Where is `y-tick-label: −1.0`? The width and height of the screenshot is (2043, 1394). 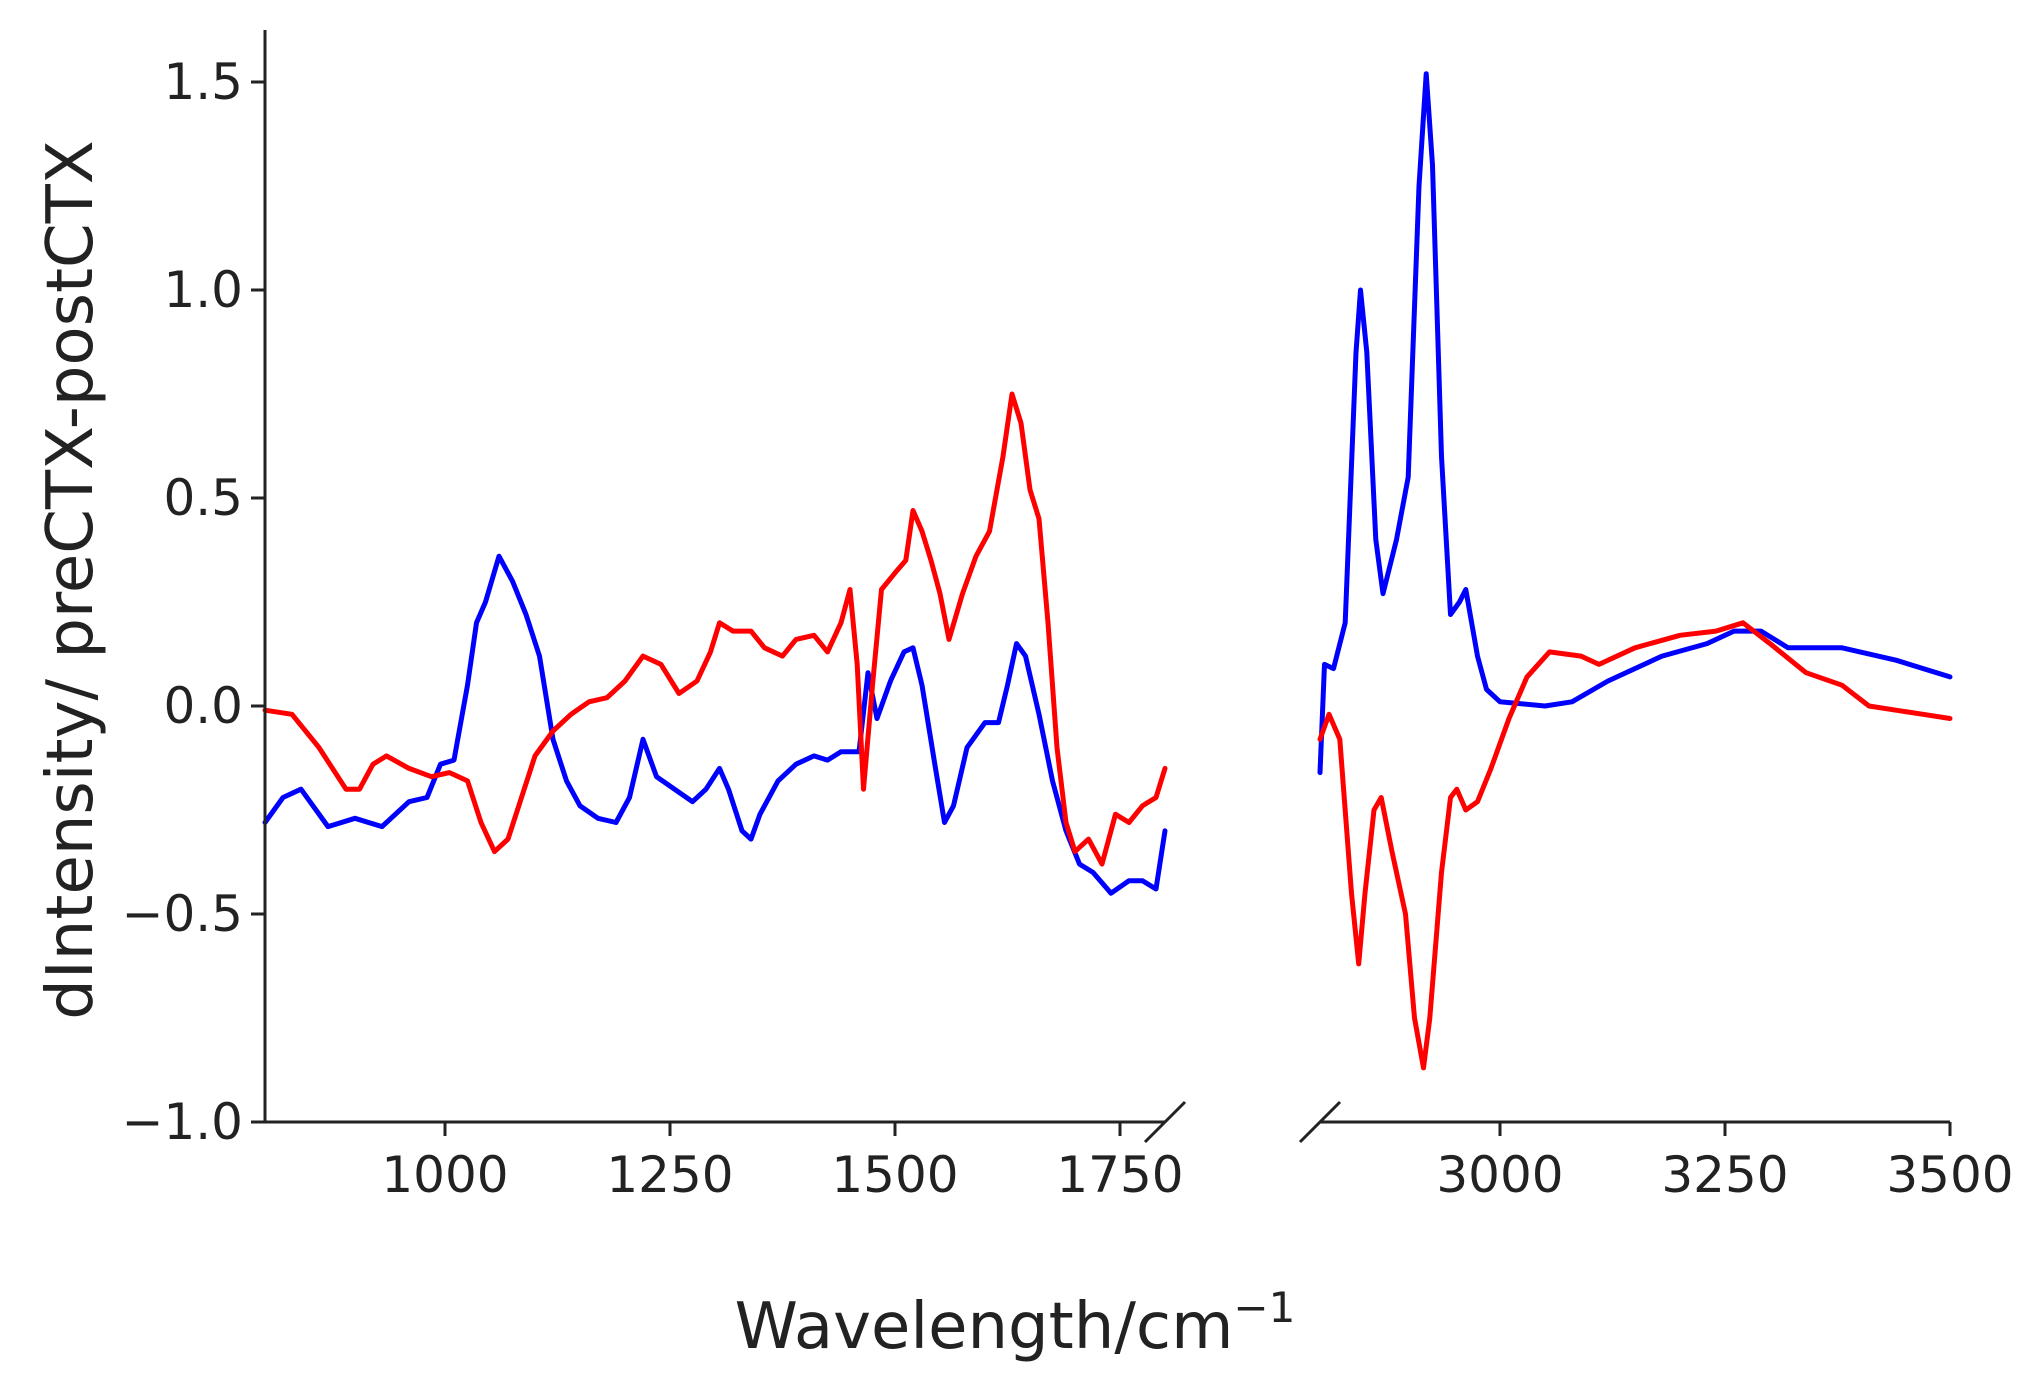 y-tick-label: −1.0 is located at coordinates (182, 1122).